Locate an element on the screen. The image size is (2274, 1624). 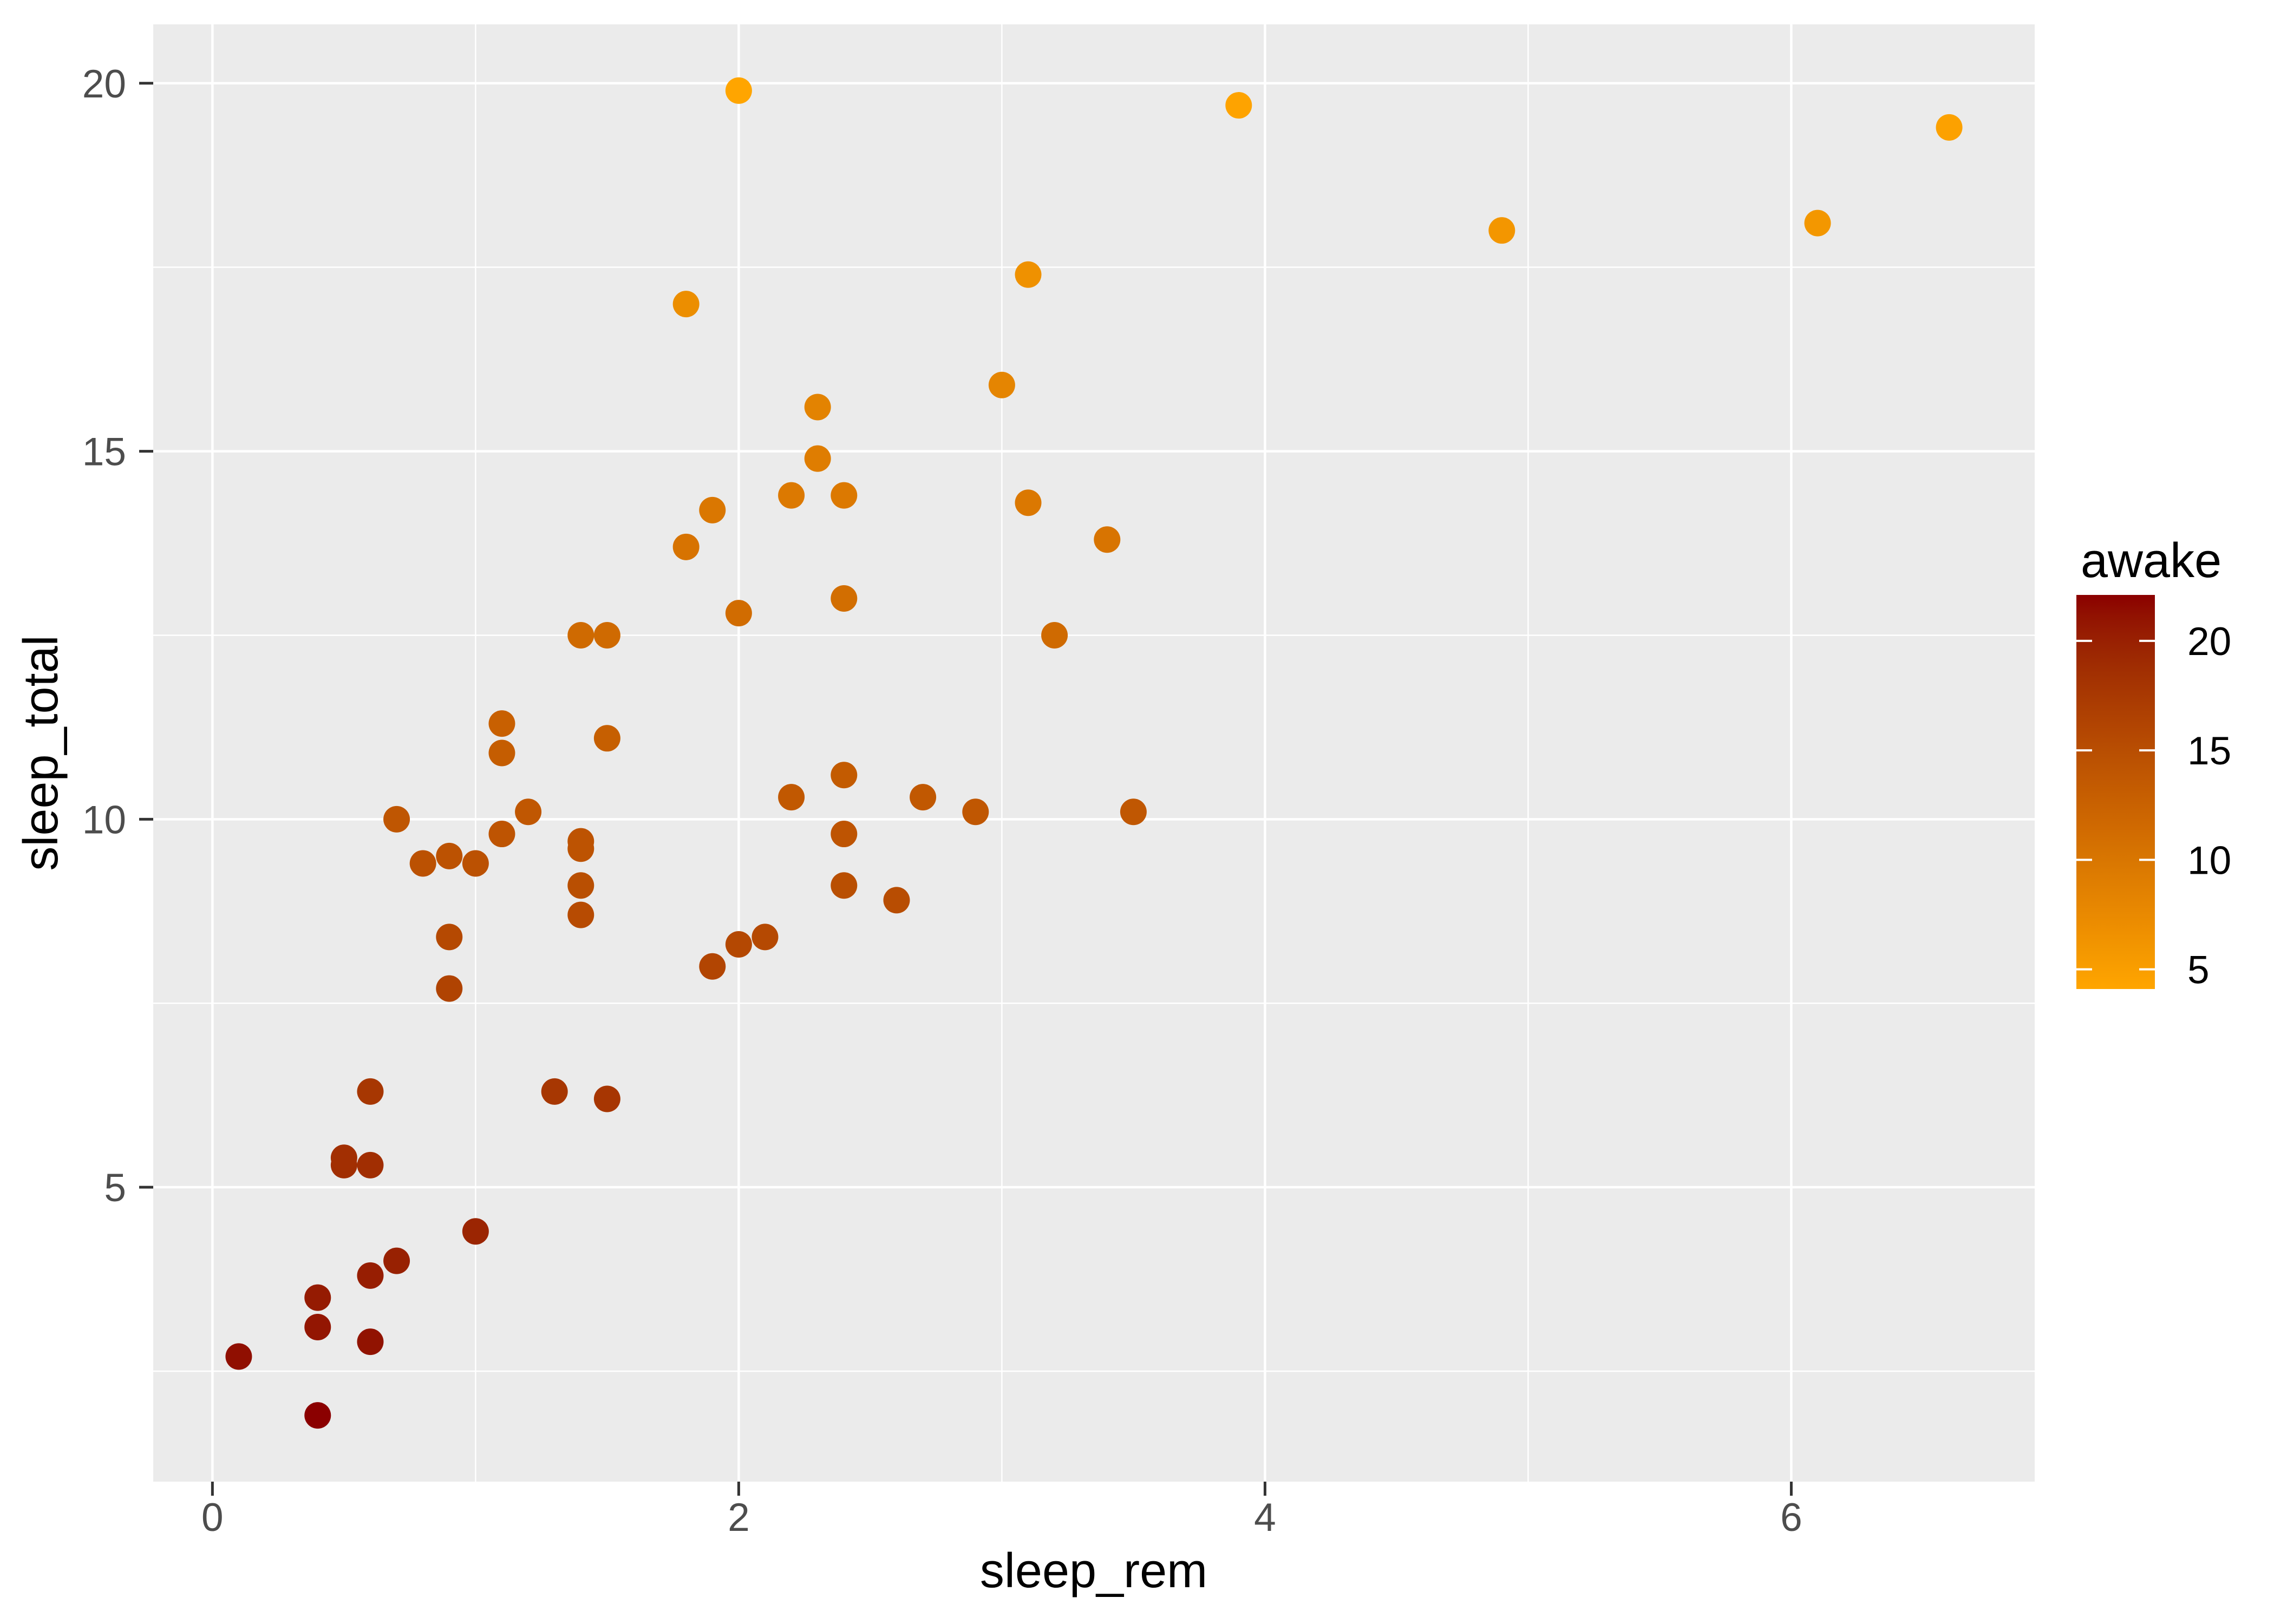
x-axis-tick-marks is located at coordinates (1002, 1489).